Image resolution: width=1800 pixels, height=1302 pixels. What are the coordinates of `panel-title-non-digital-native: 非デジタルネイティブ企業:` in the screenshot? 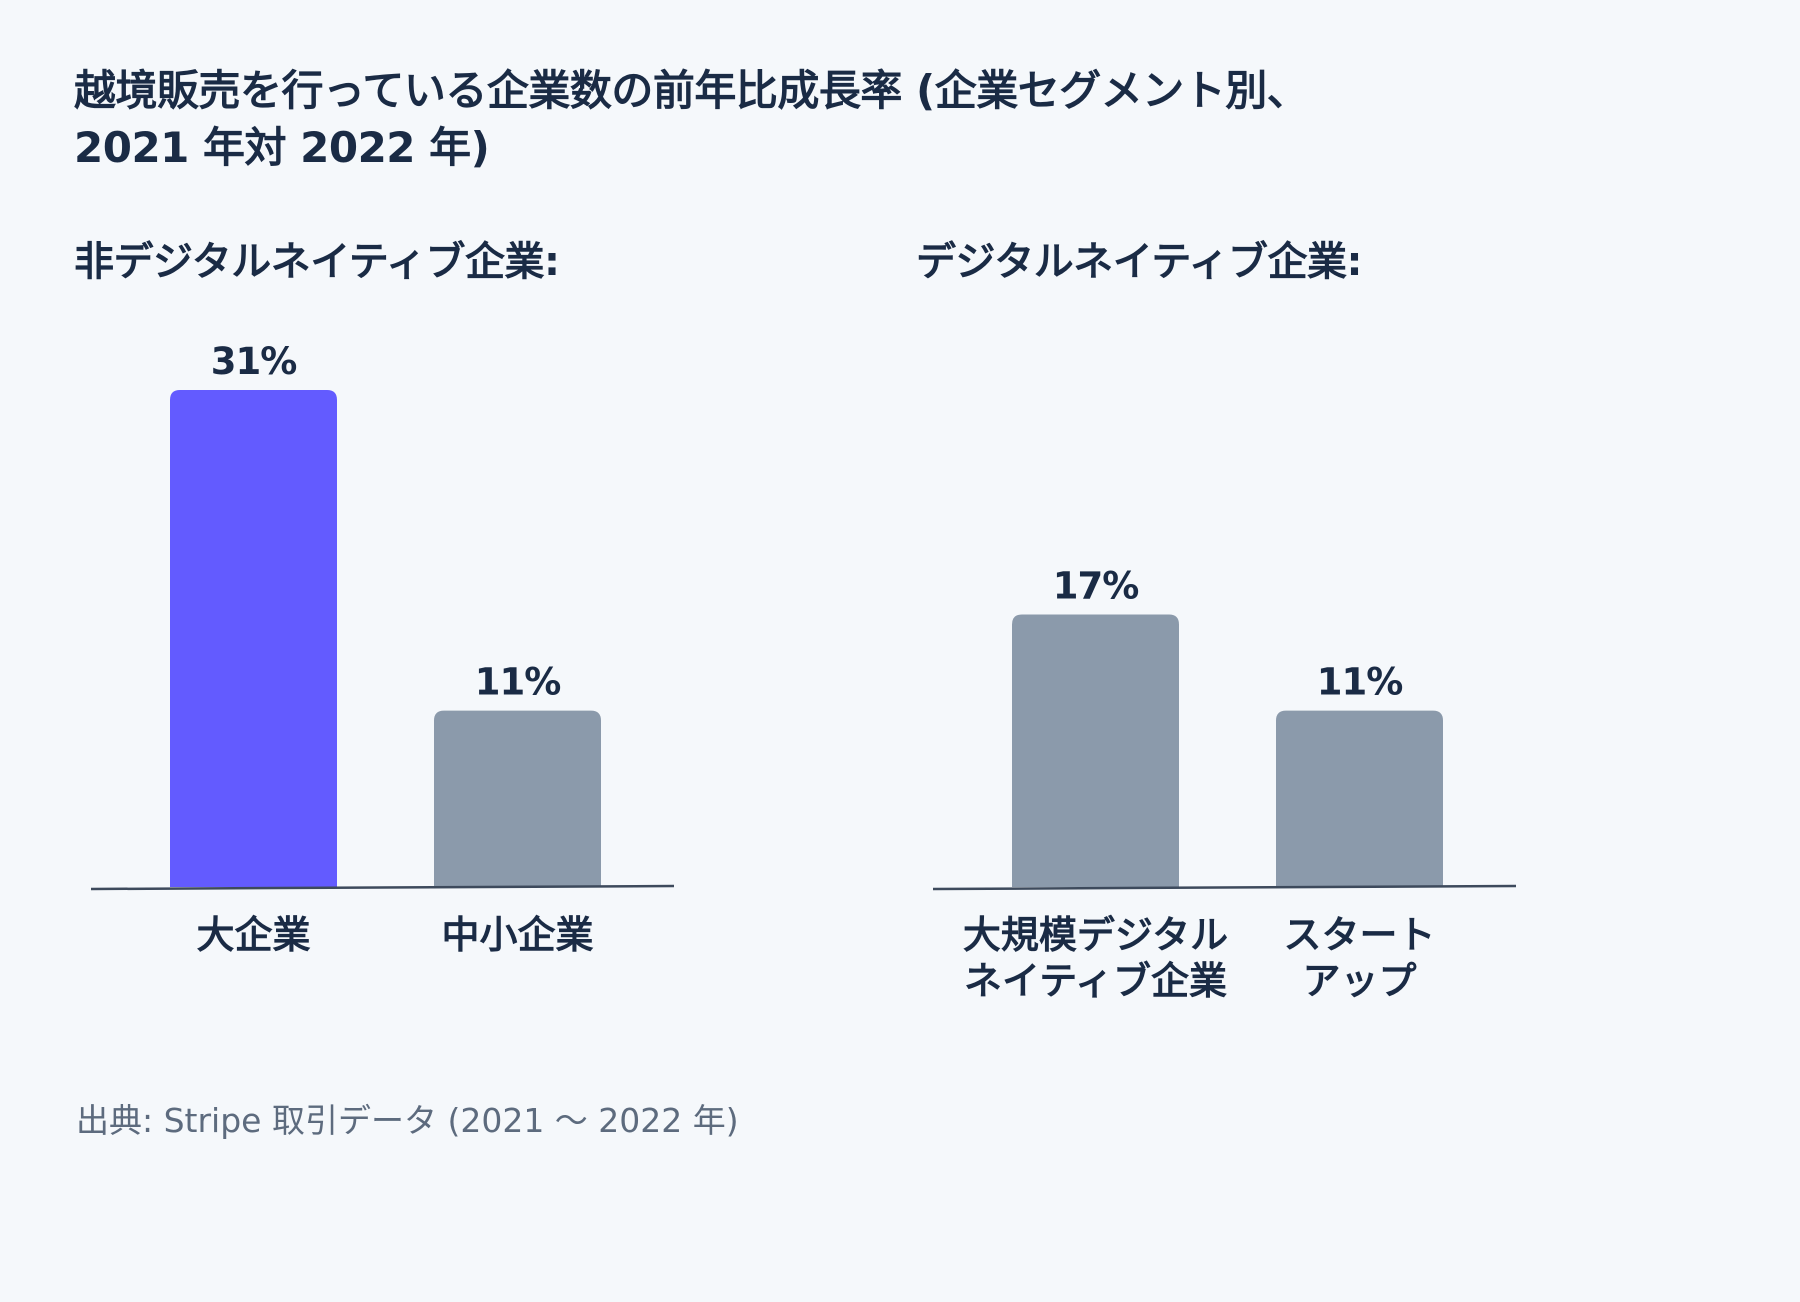 It's located at (317, 262).